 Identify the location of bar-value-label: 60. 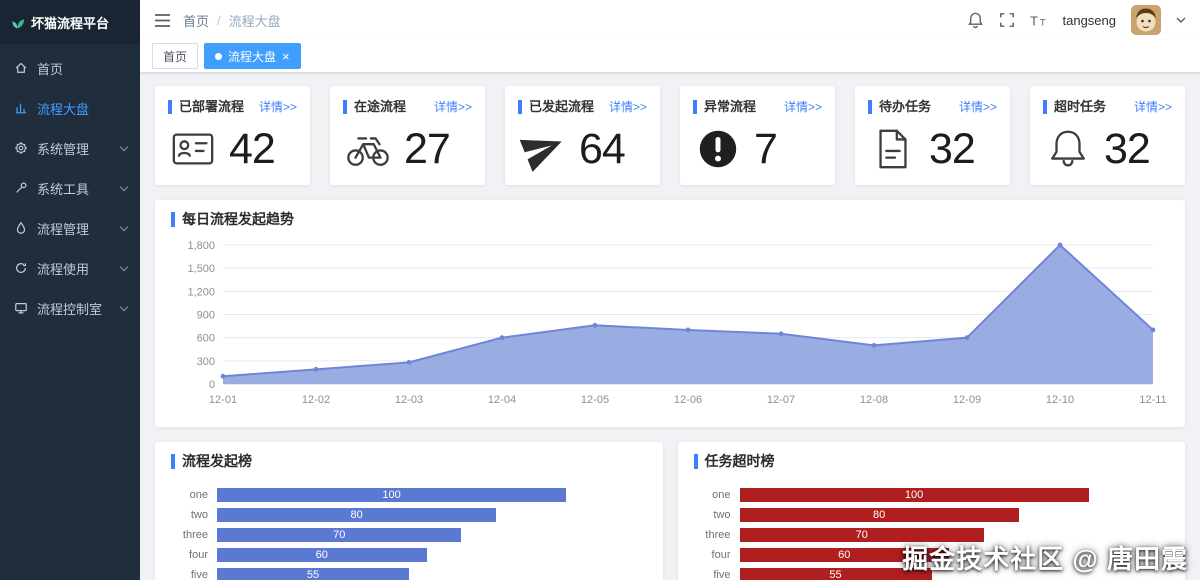
(844, 555).